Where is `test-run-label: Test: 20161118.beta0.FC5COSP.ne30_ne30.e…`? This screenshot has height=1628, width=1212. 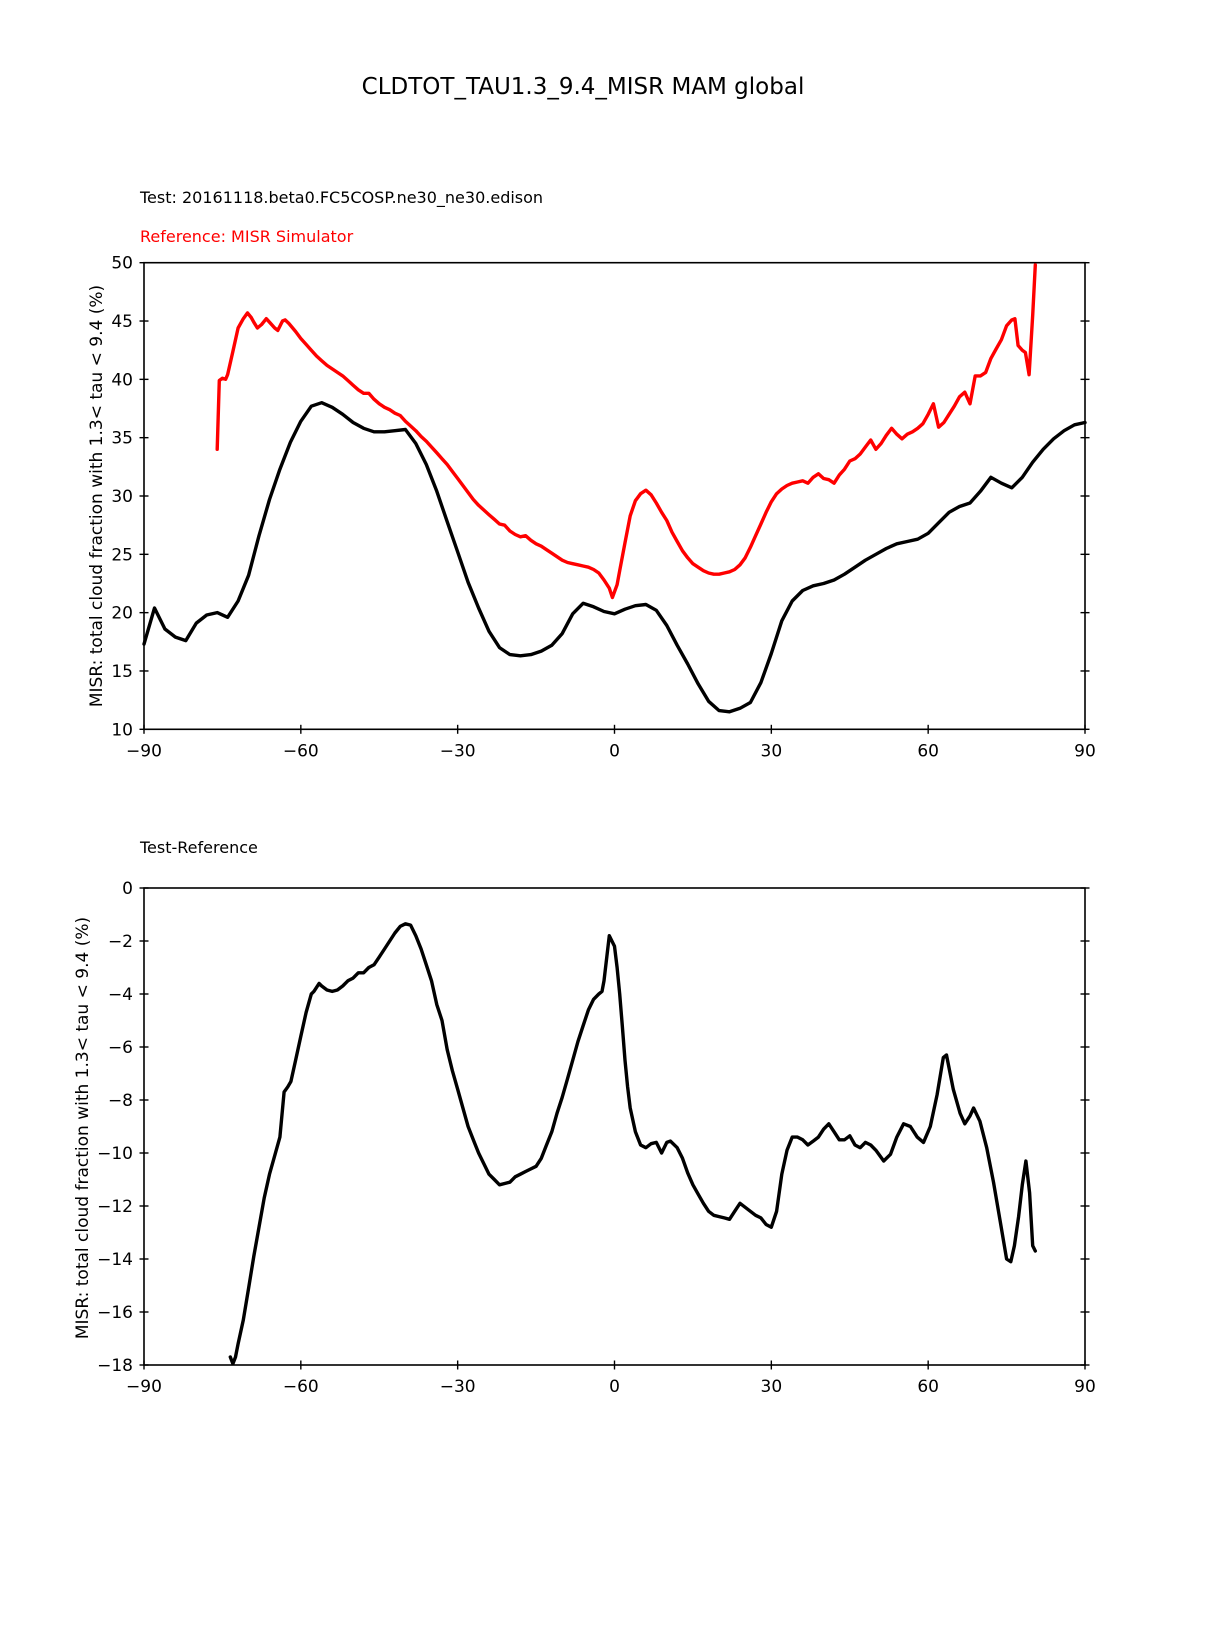
test-run-label: Test: 20161118.beta0.FC5COSP.ne30_ne30.e… is located at coordinates (342, 197).